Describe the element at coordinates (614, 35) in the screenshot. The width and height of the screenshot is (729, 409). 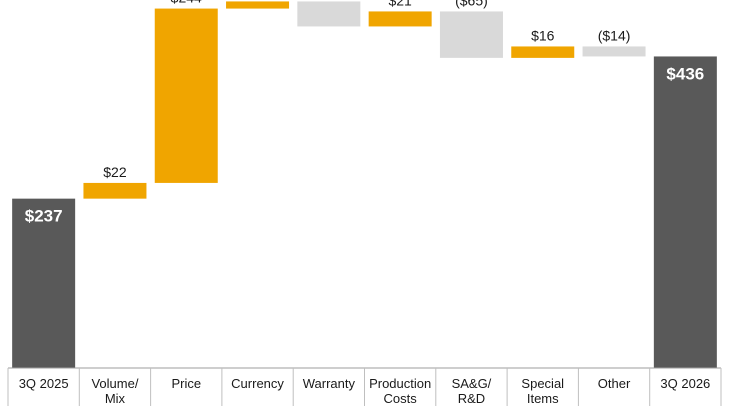
I see `value-label-8: ($14)` at that location.